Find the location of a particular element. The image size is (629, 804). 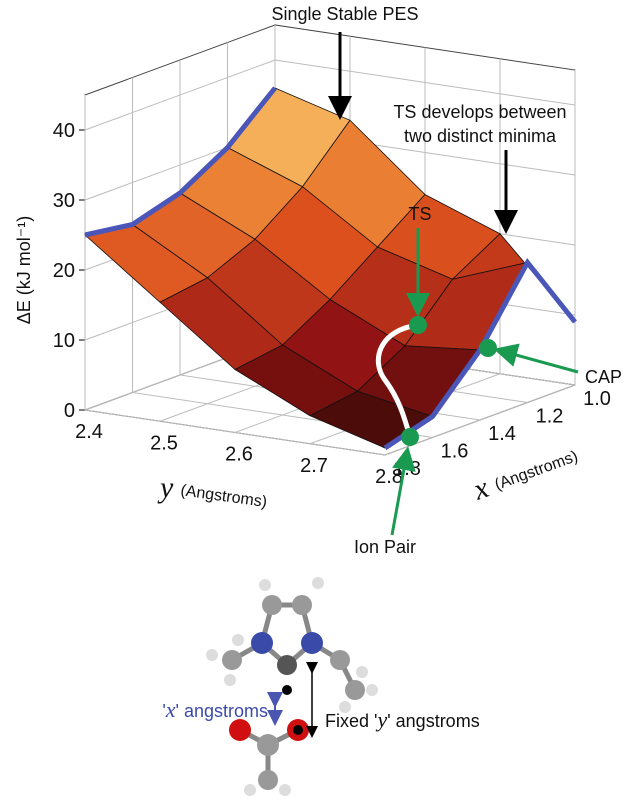

annotation: TS is located at coordinates (419, 214).